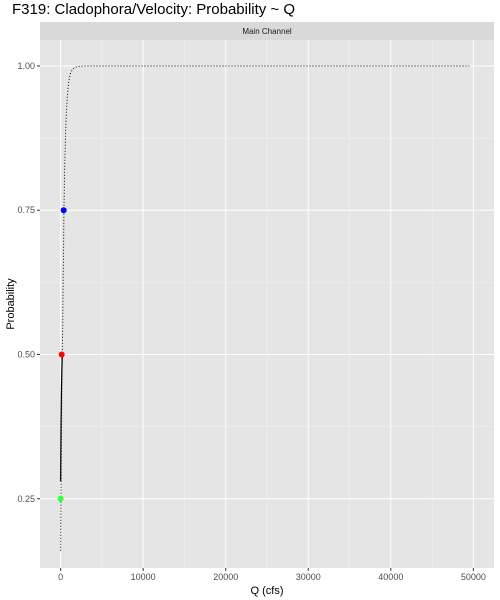 Image resolution: width=500 pixels, height=600 pixels. I want to click on y-tick-label: 0.25, so click(26, 499).